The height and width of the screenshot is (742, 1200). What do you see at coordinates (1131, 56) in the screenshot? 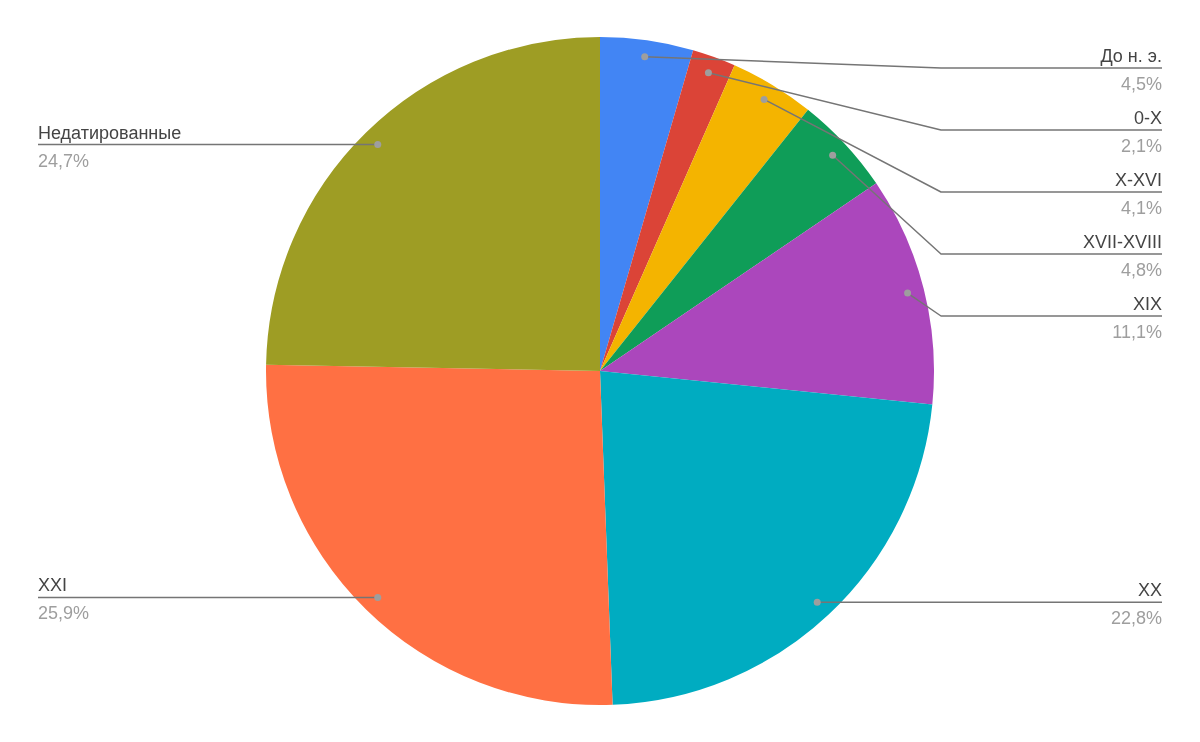
I see `slice-label: До н. э.` at bounding box center [1131, 56].